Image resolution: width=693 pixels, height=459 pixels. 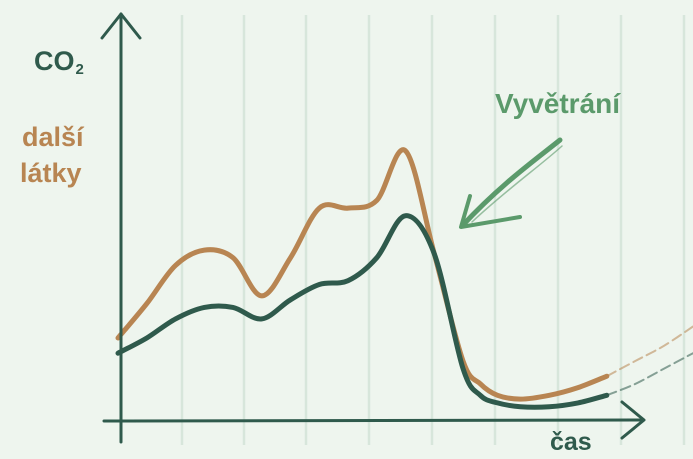 I want to click on series-line-other-faded, so click(x=649, y=351).